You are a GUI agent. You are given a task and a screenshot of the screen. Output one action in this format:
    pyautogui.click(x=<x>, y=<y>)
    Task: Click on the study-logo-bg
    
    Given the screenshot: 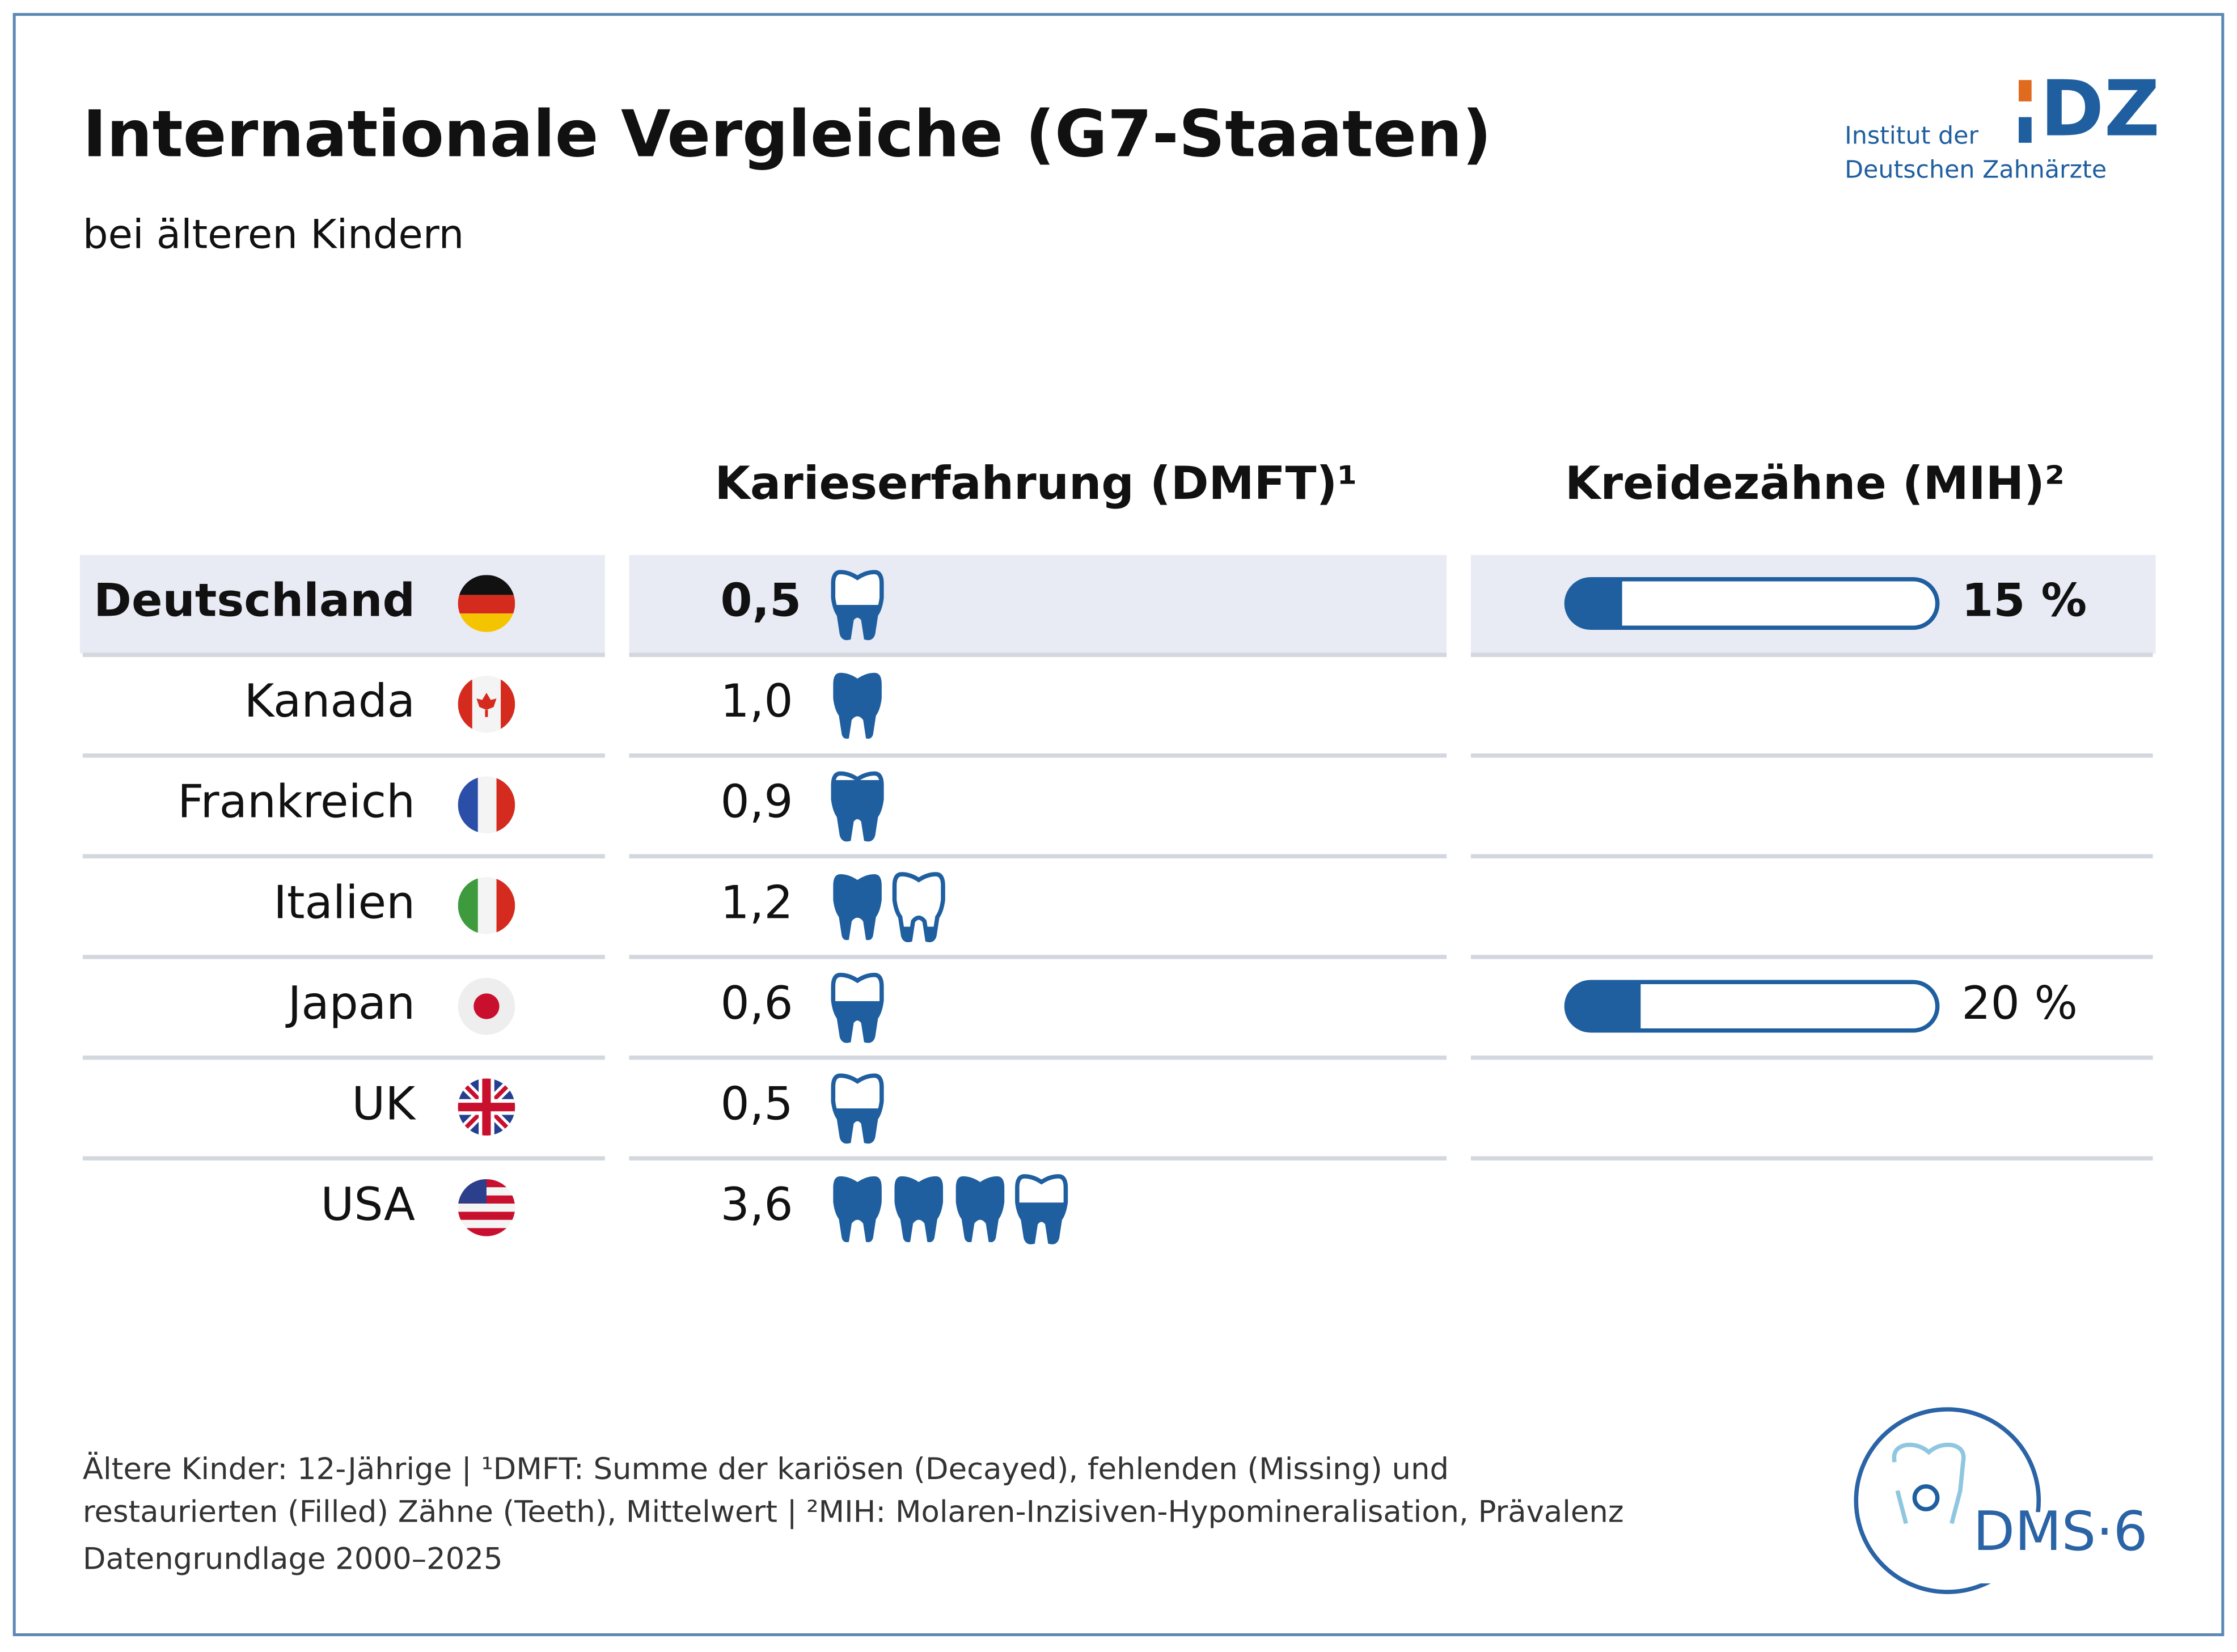 What is the action you would take?
    pyautogui.click(x=2060, y=1548)
    